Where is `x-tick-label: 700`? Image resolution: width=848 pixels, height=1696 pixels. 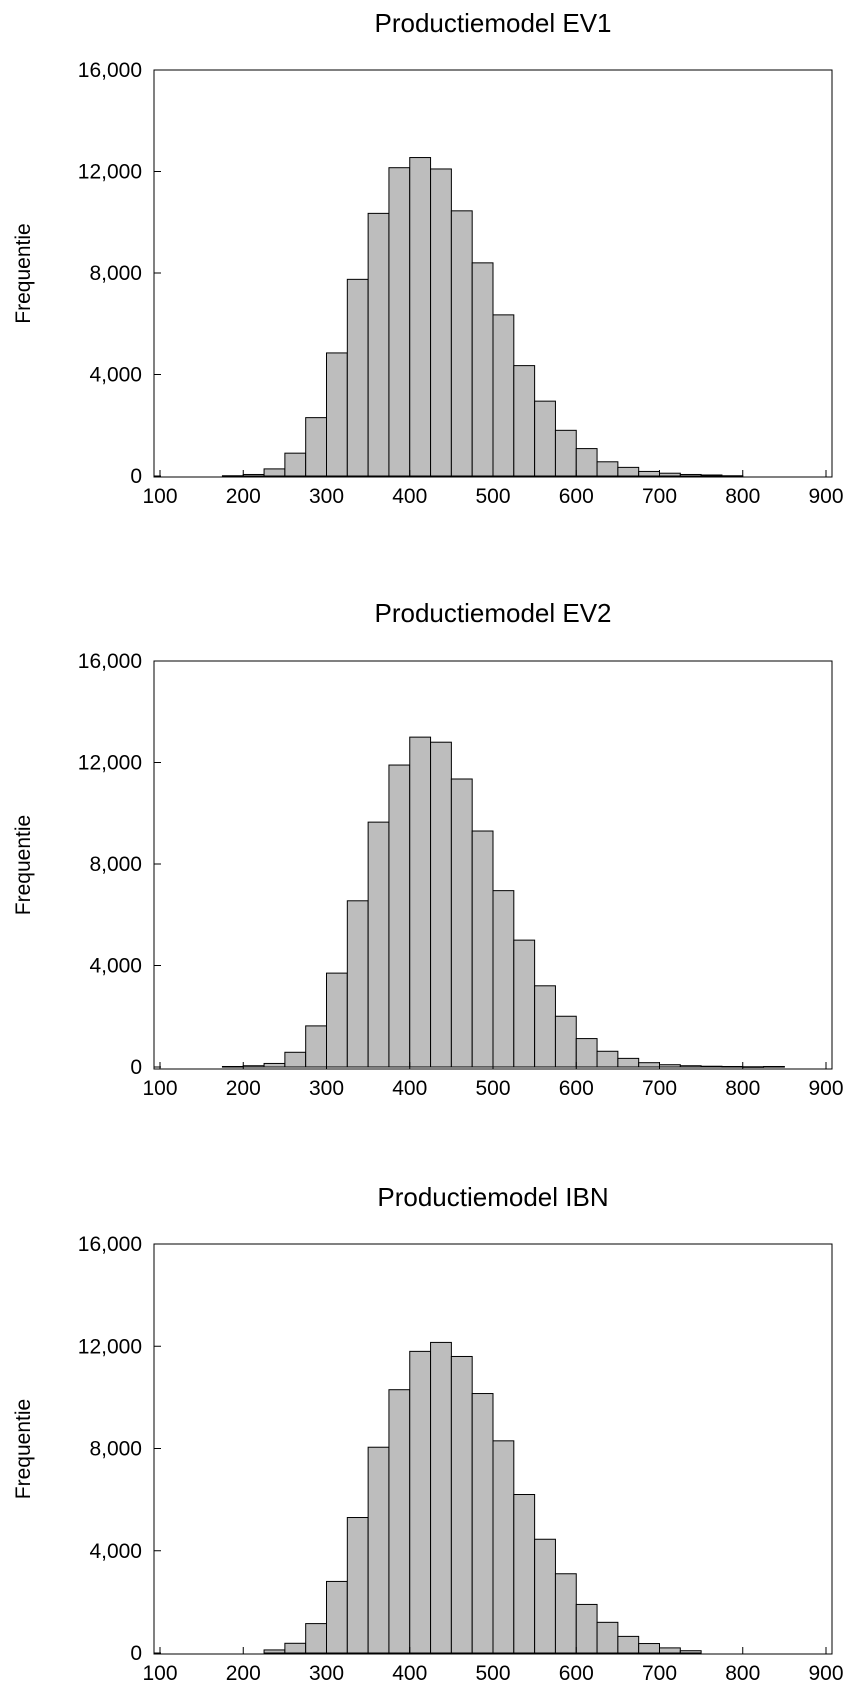
x-tick-label: 700 is located at coordinates (659, 1673).